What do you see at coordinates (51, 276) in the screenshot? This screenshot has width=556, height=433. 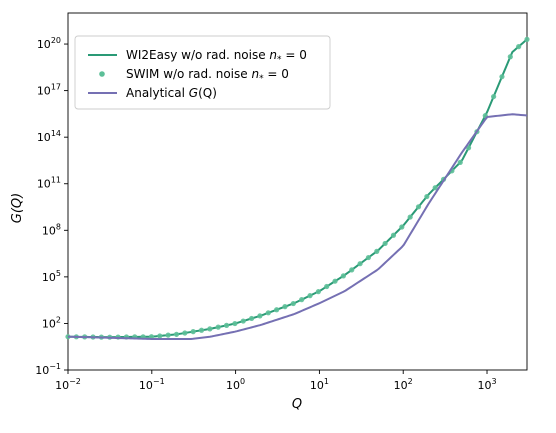 I see `y-tick-label-2: 10⁵` at bounding box center [51, 276].